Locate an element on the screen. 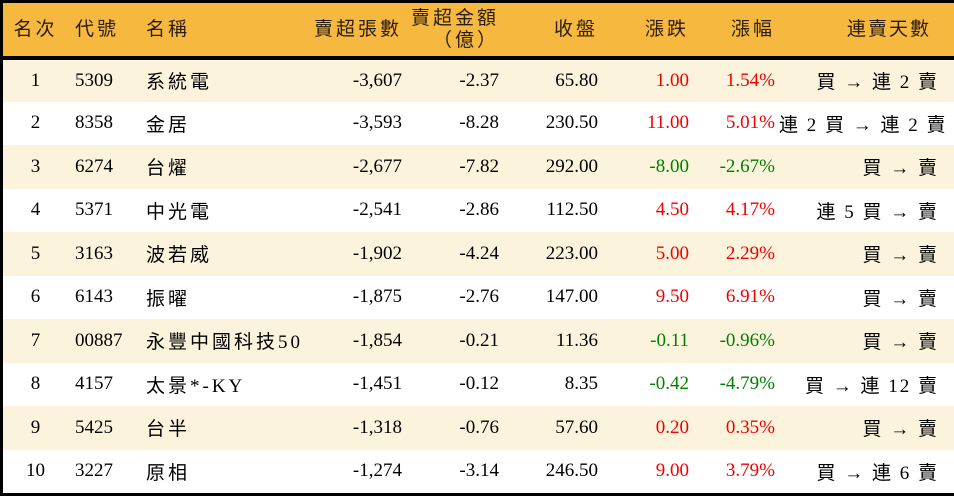 This screenshot has width=954, height=496. header-row: 名次 代號 名稱 賣超張數 賣超金額 （億） 收盤 漲跌 漲幅 連賣天數 is located at coordinates (478, 31).